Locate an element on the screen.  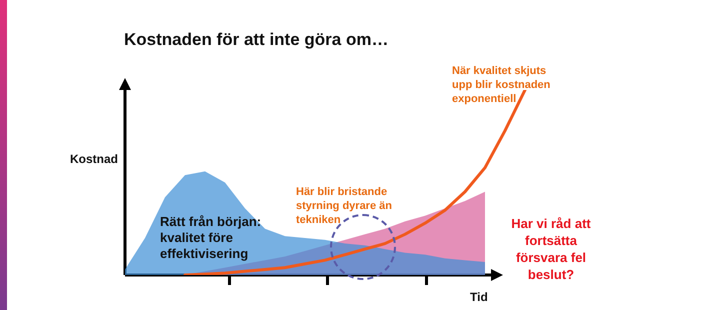
x-axis-title: Tid is located at coordinates (479, 297).